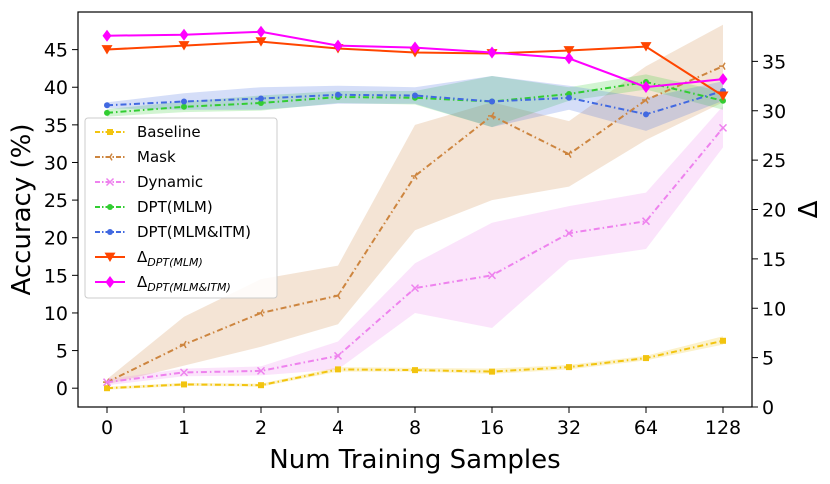 The image size is (830, 484). I want to click on x-tick-label-2: 2, so click(261, 428).